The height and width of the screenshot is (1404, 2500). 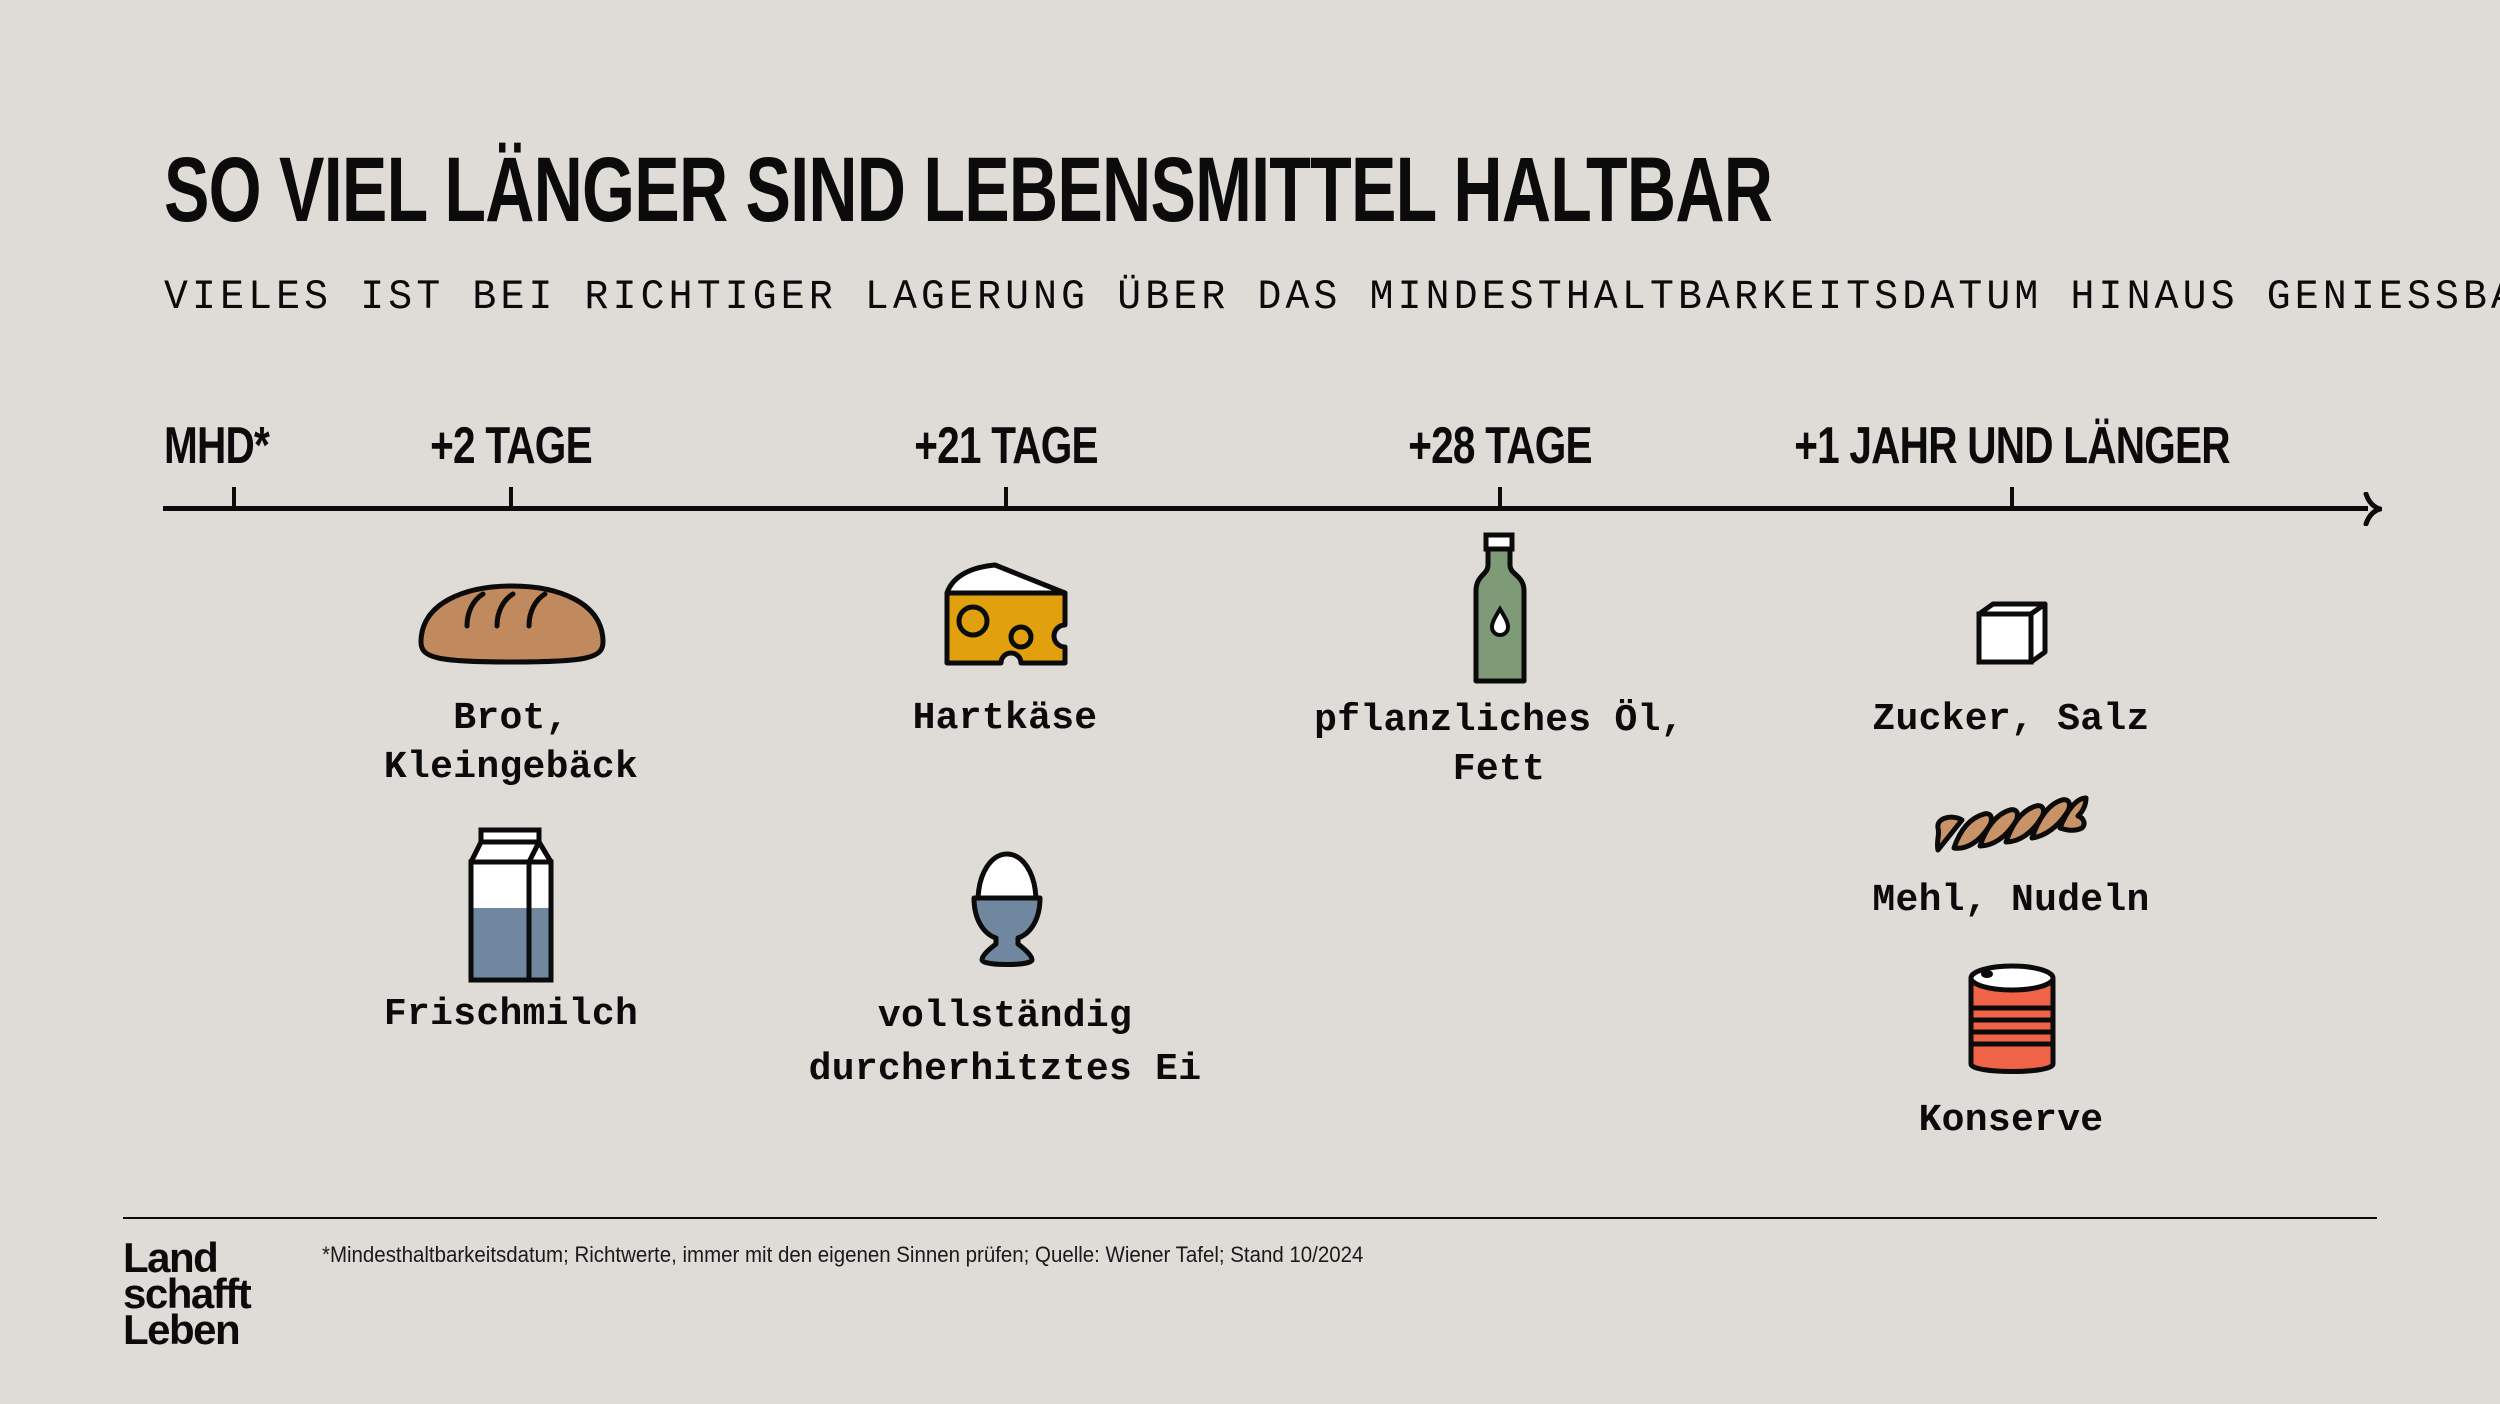 I want to click on milestone-label-text: +2 TAGE, so click(x=511, y=446).